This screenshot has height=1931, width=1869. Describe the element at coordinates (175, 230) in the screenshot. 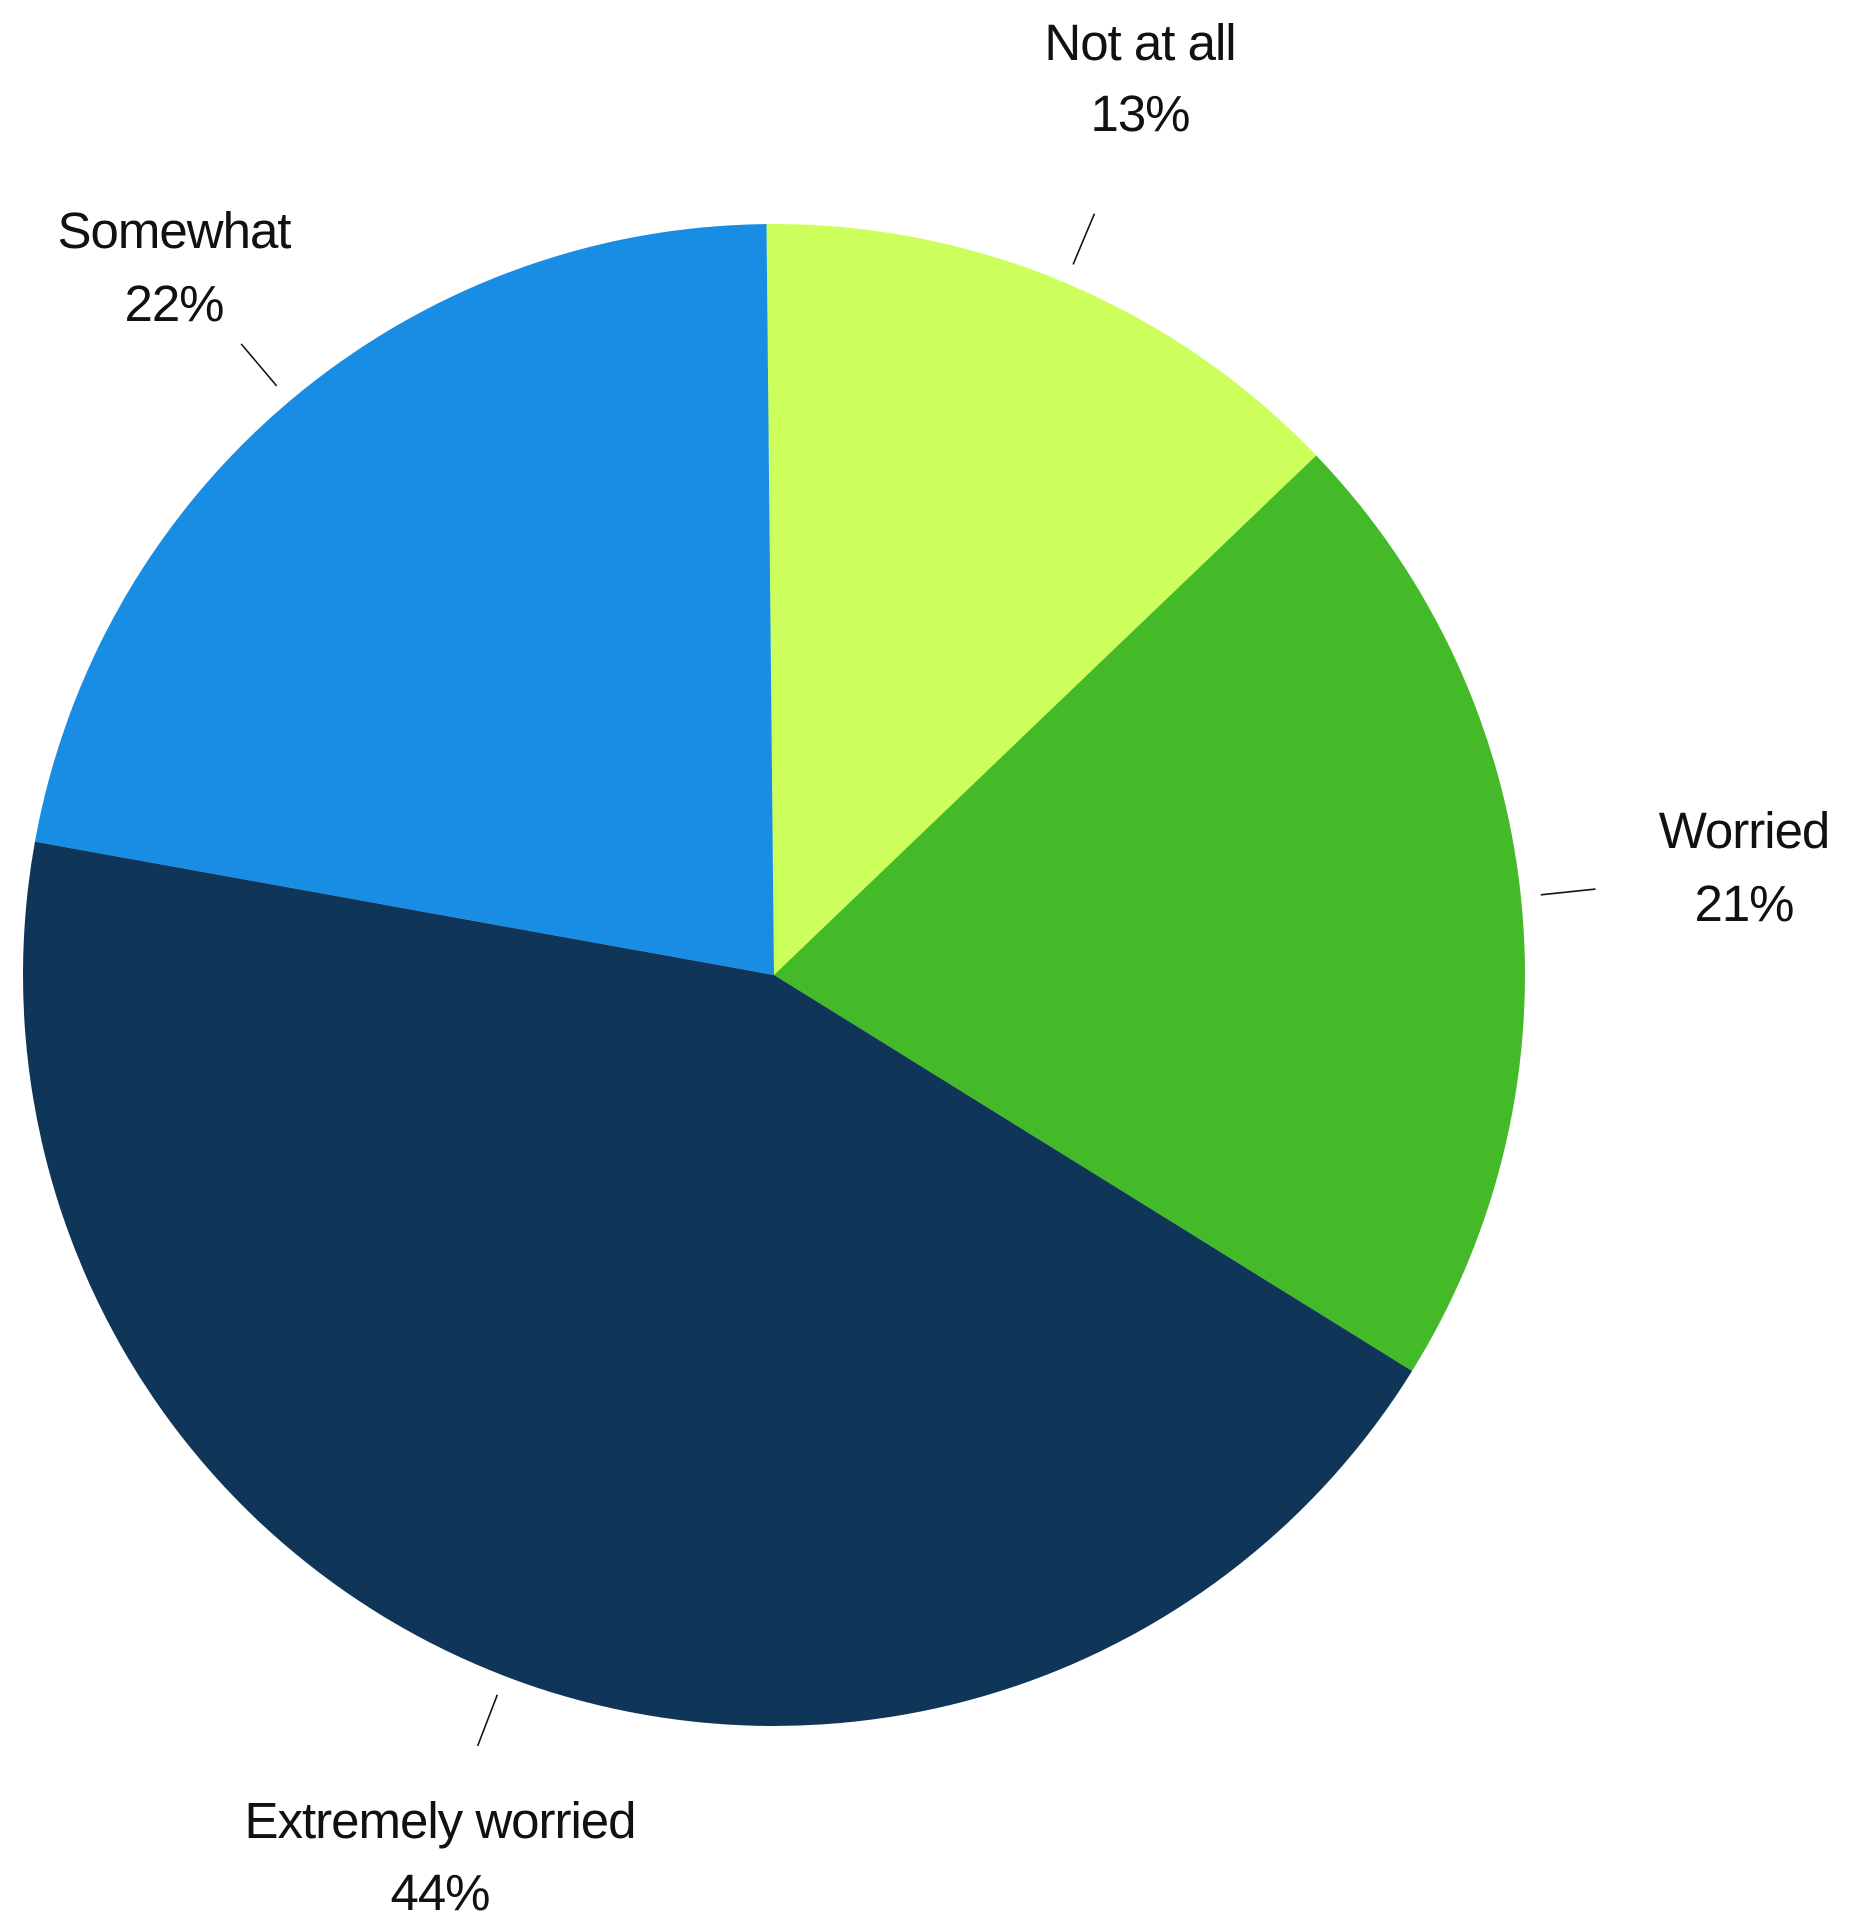

I see `slice-label-somewhat: Somewhat` at that location.